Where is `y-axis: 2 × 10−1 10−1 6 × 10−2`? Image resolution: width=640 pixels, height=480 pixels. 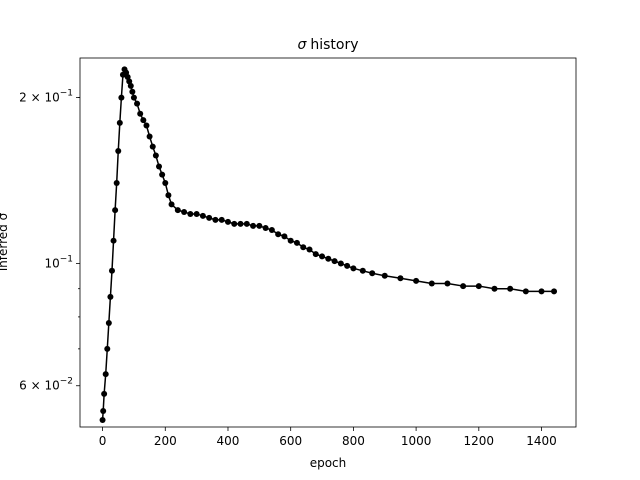 y-axis: 2 × 10−1 10−1 6 × 10−2 is located at coordinates (49, 241).